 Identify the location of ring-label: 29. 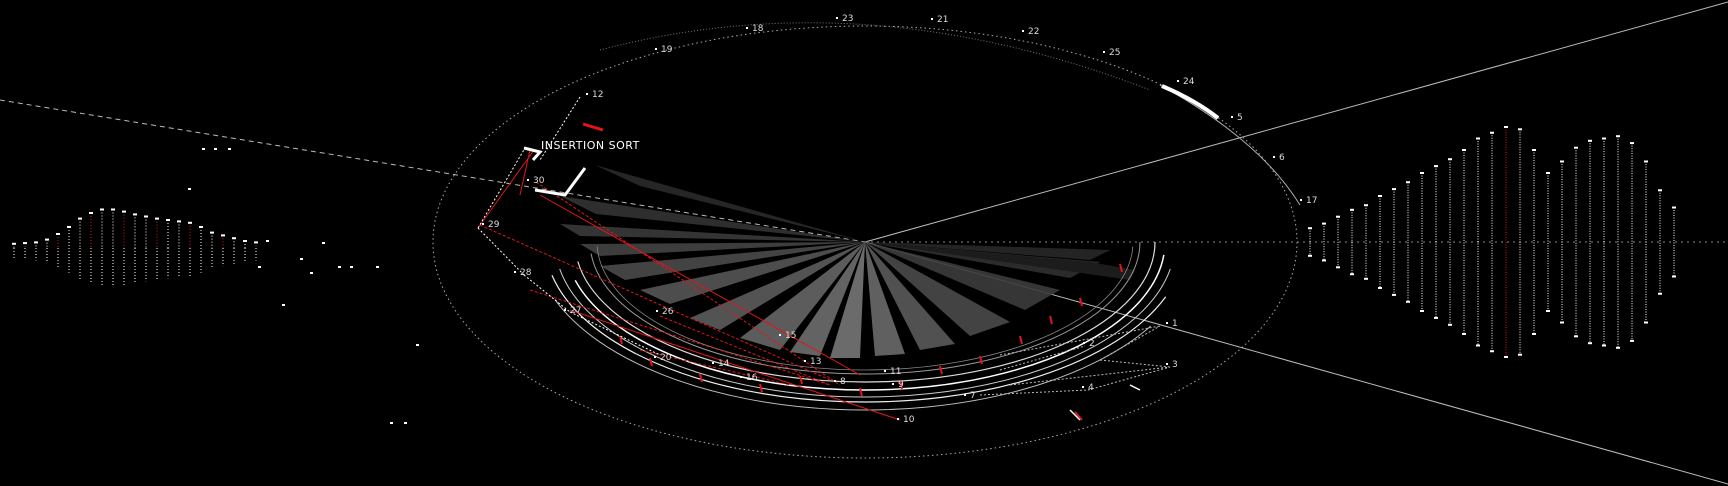
(494, 225).